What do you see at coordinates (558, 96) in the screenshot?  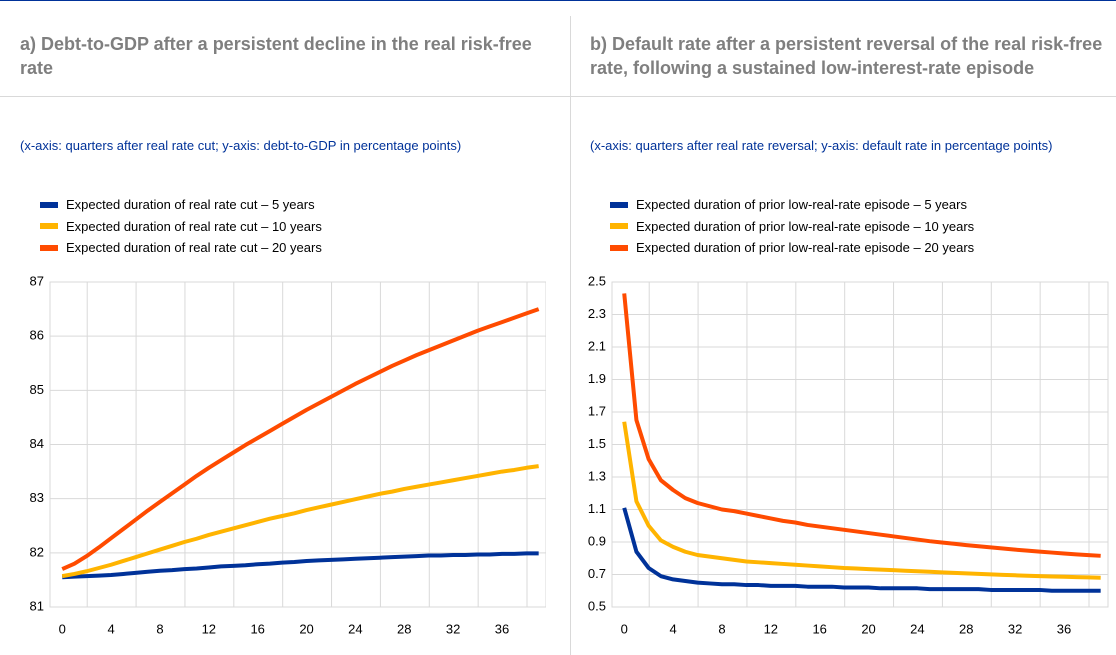 I see `title-rule` at bounding box center [558, 96].